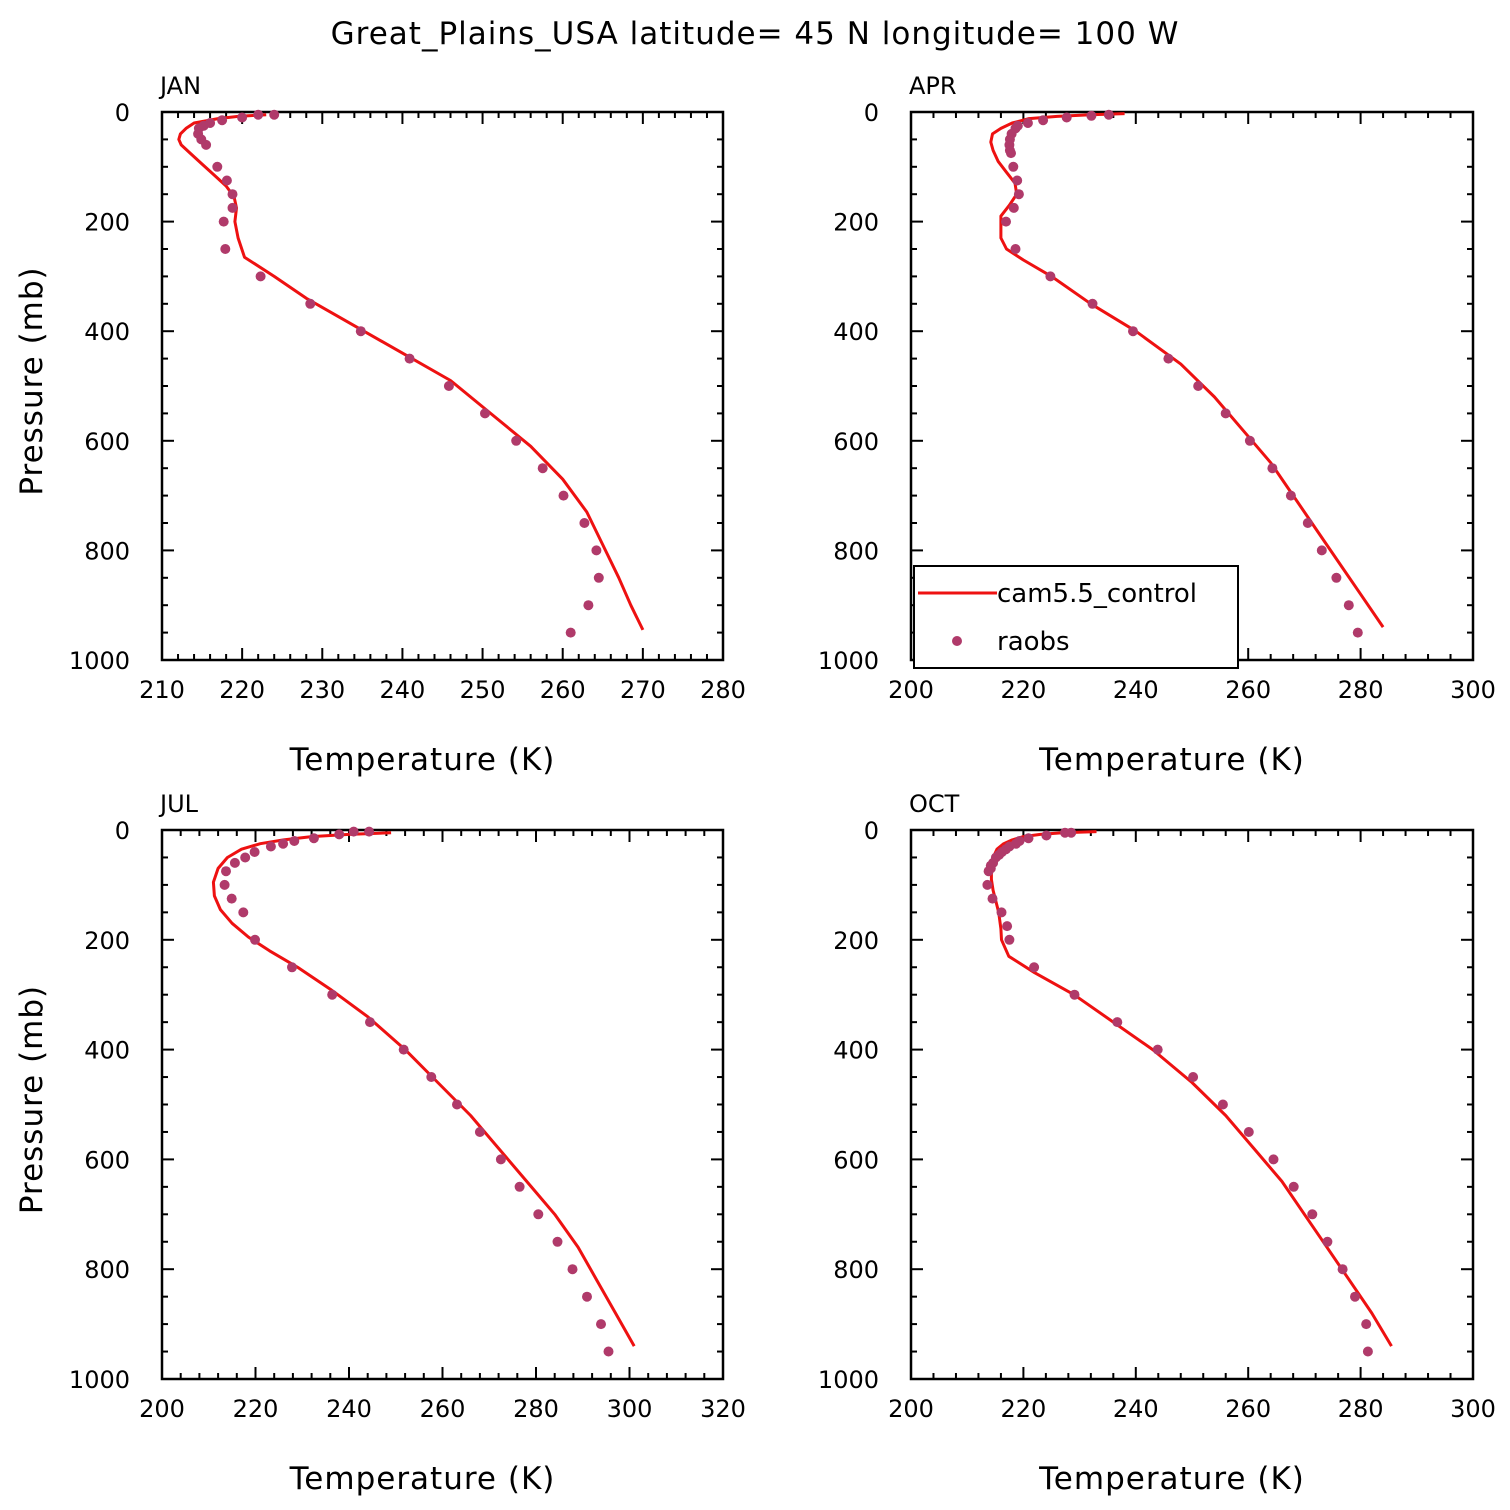  I want to click on panel-label: APR, so click(933, 86).